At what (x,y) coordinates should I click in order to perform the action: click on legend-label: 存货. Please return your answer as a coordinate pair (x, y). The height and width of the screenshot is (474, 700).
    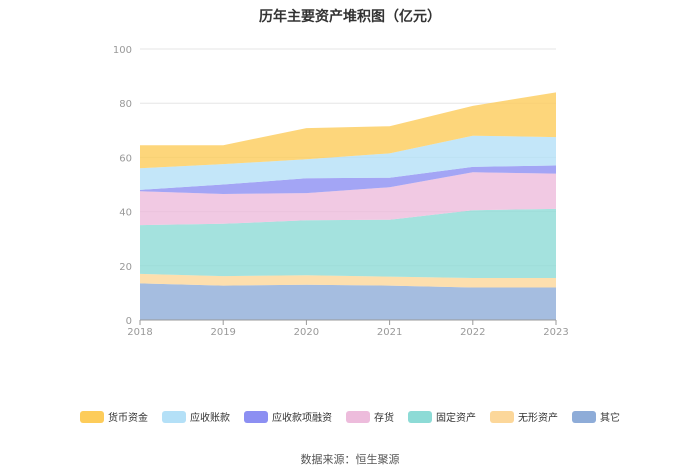
    Looking at the image, I should click on (384, 418).